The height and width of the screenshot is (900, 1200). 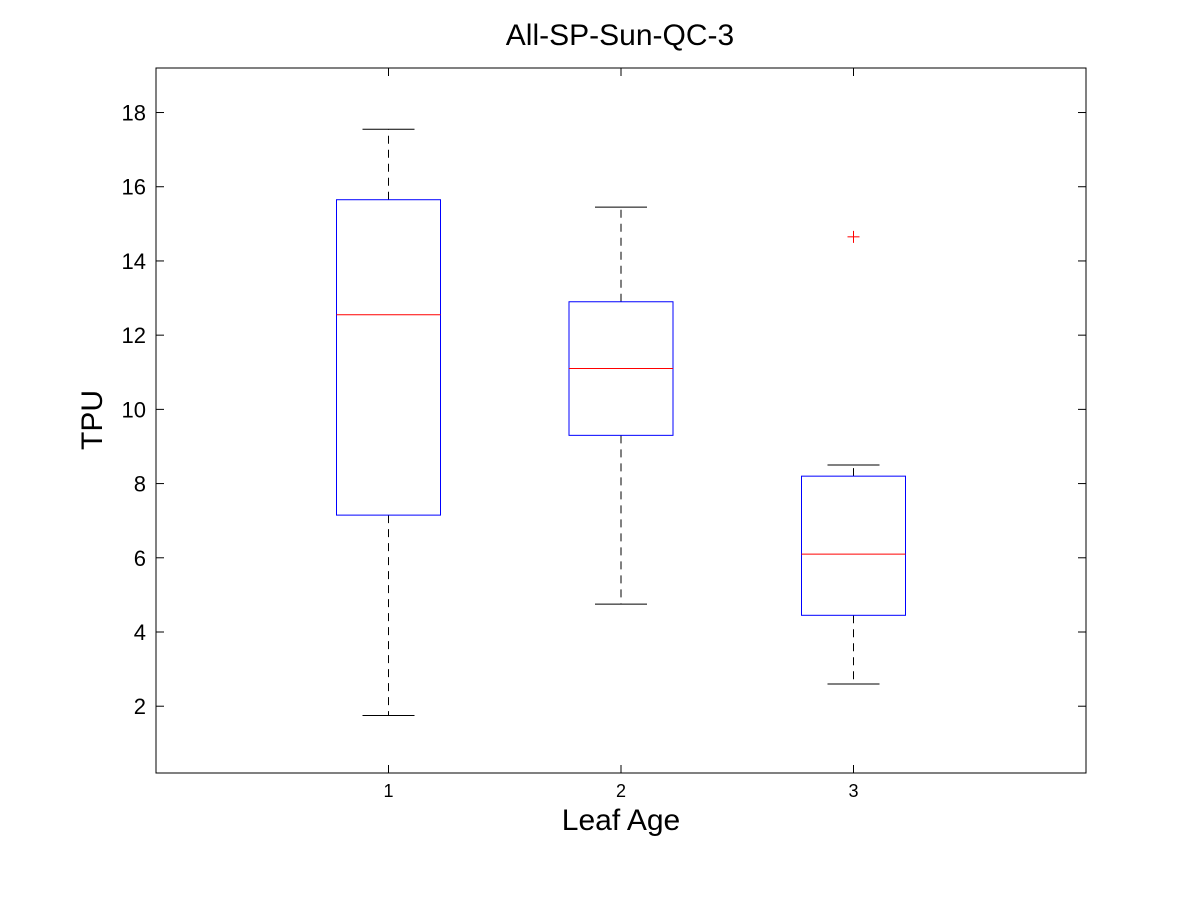 What do you see at coordinates (620, 35) in the screenshot?
I see `chart-title: All-SP-Sun-QC-3` at bounding box center [620, 35].